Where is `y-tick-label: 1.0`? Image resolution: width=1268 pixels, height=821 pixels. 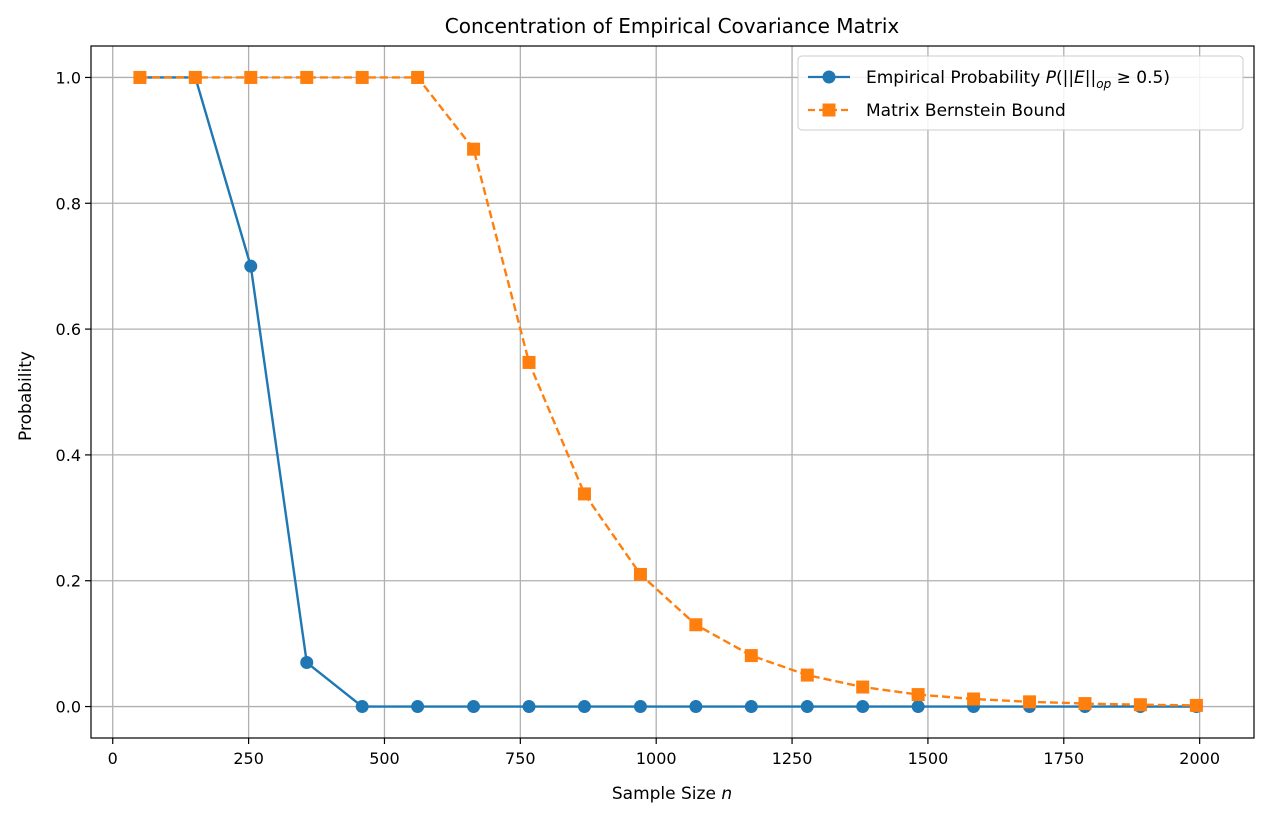
y-tick-label: 1.0 is located at coordinates (68, 77).